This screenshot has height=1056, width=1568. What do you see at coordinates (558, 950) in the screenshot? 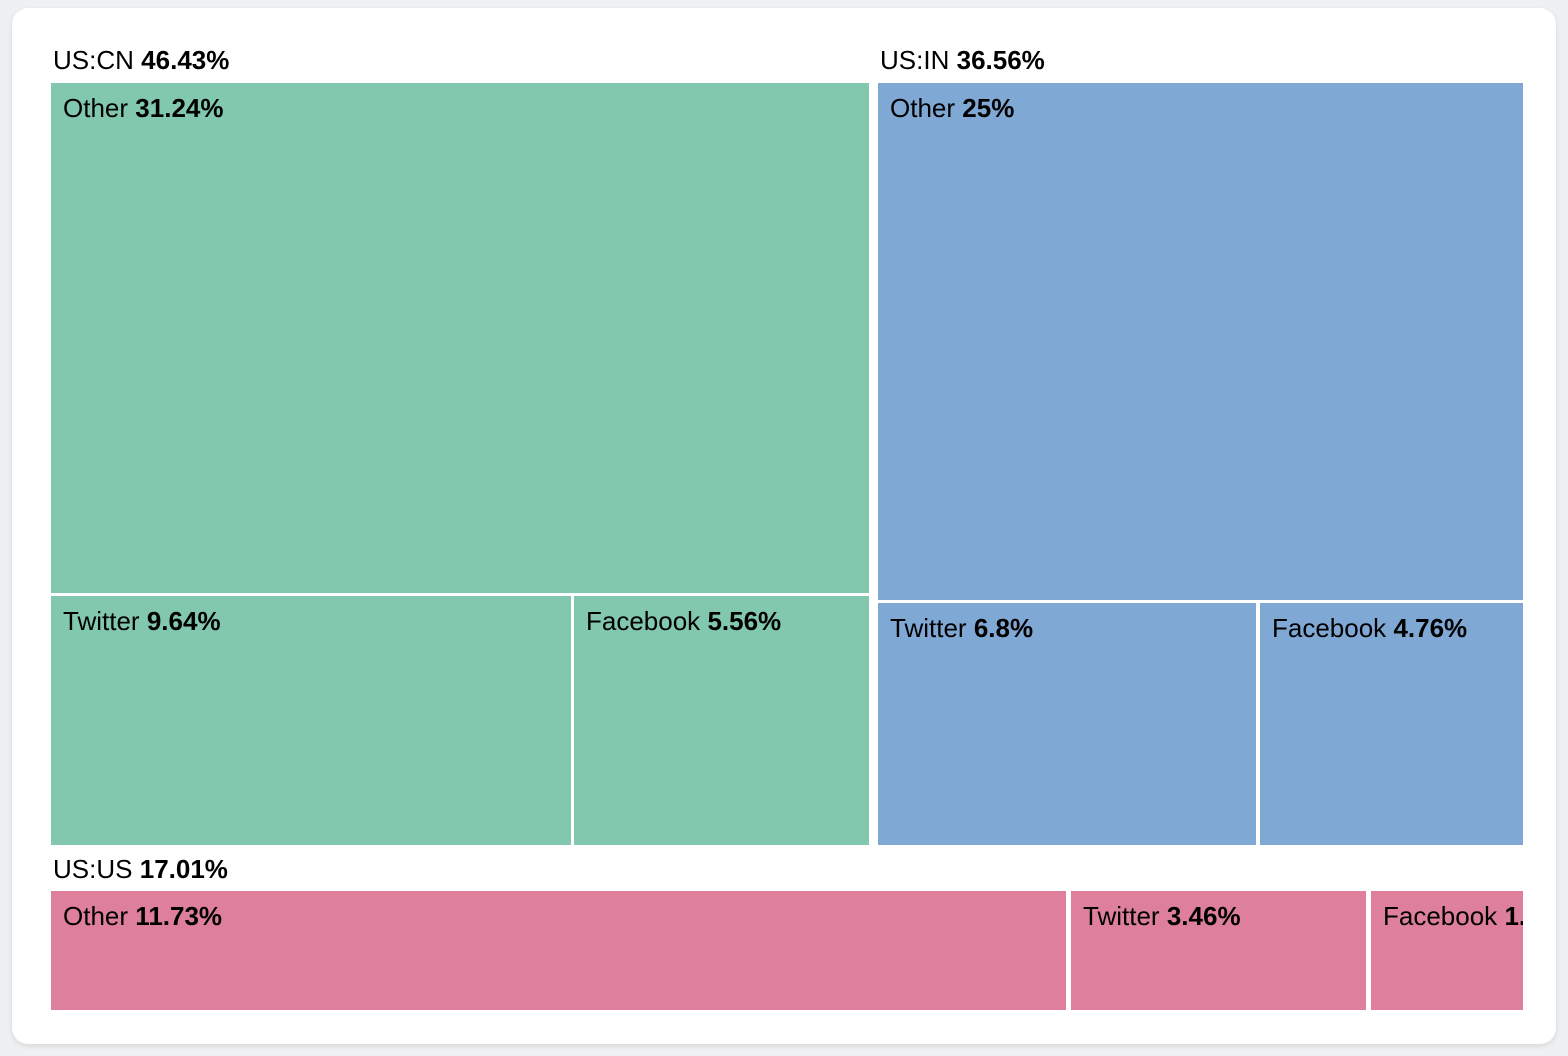
I see `treemap-node-us-us-other: Other 11.73%` at bounding box center [558, 950].